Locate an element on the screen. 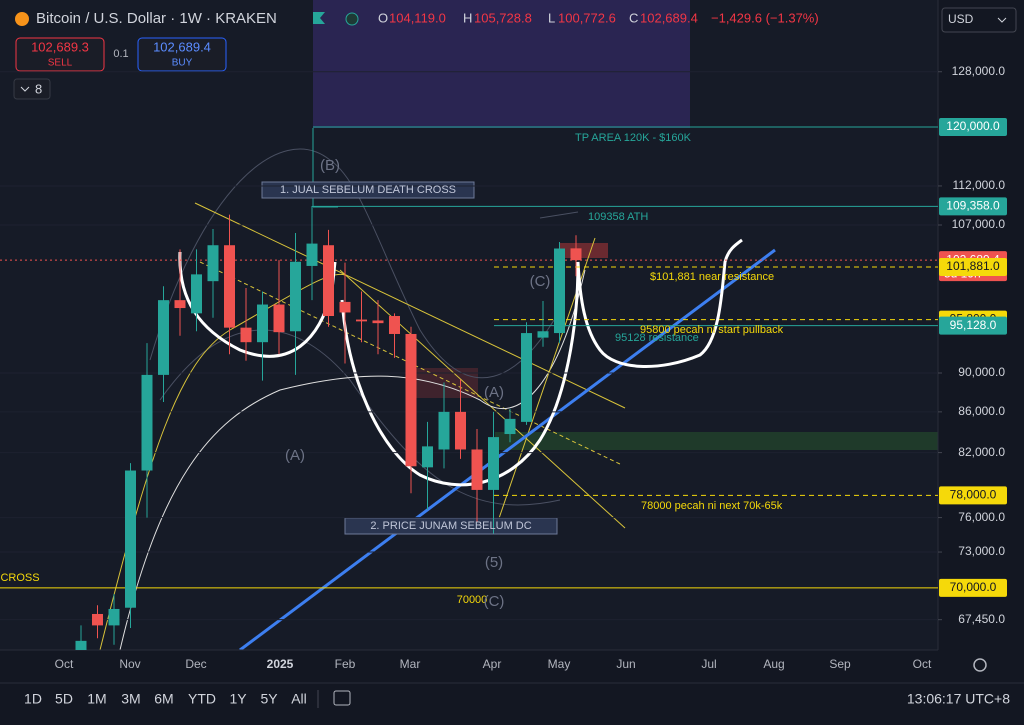 This screenshot has height=725, width=1024. annotation: (5) is located at coordinates (494, 562).